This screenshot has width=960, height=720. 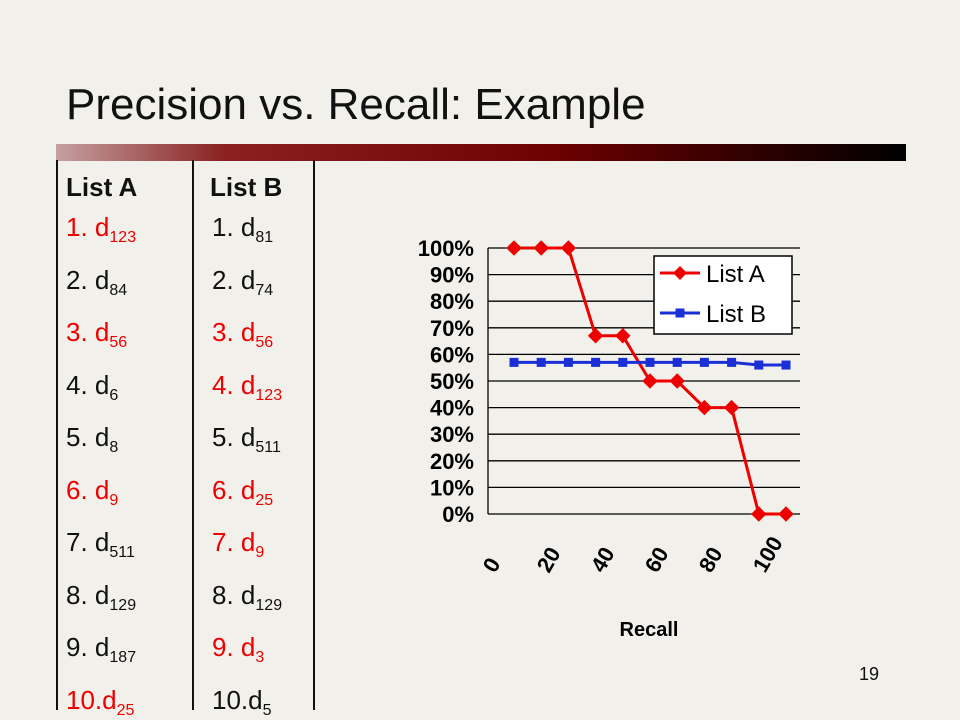 What do you see at coordinates (452, 408) in the screenshot?
I see `y-tick-label: 40%` at bounding box center [452, 408].